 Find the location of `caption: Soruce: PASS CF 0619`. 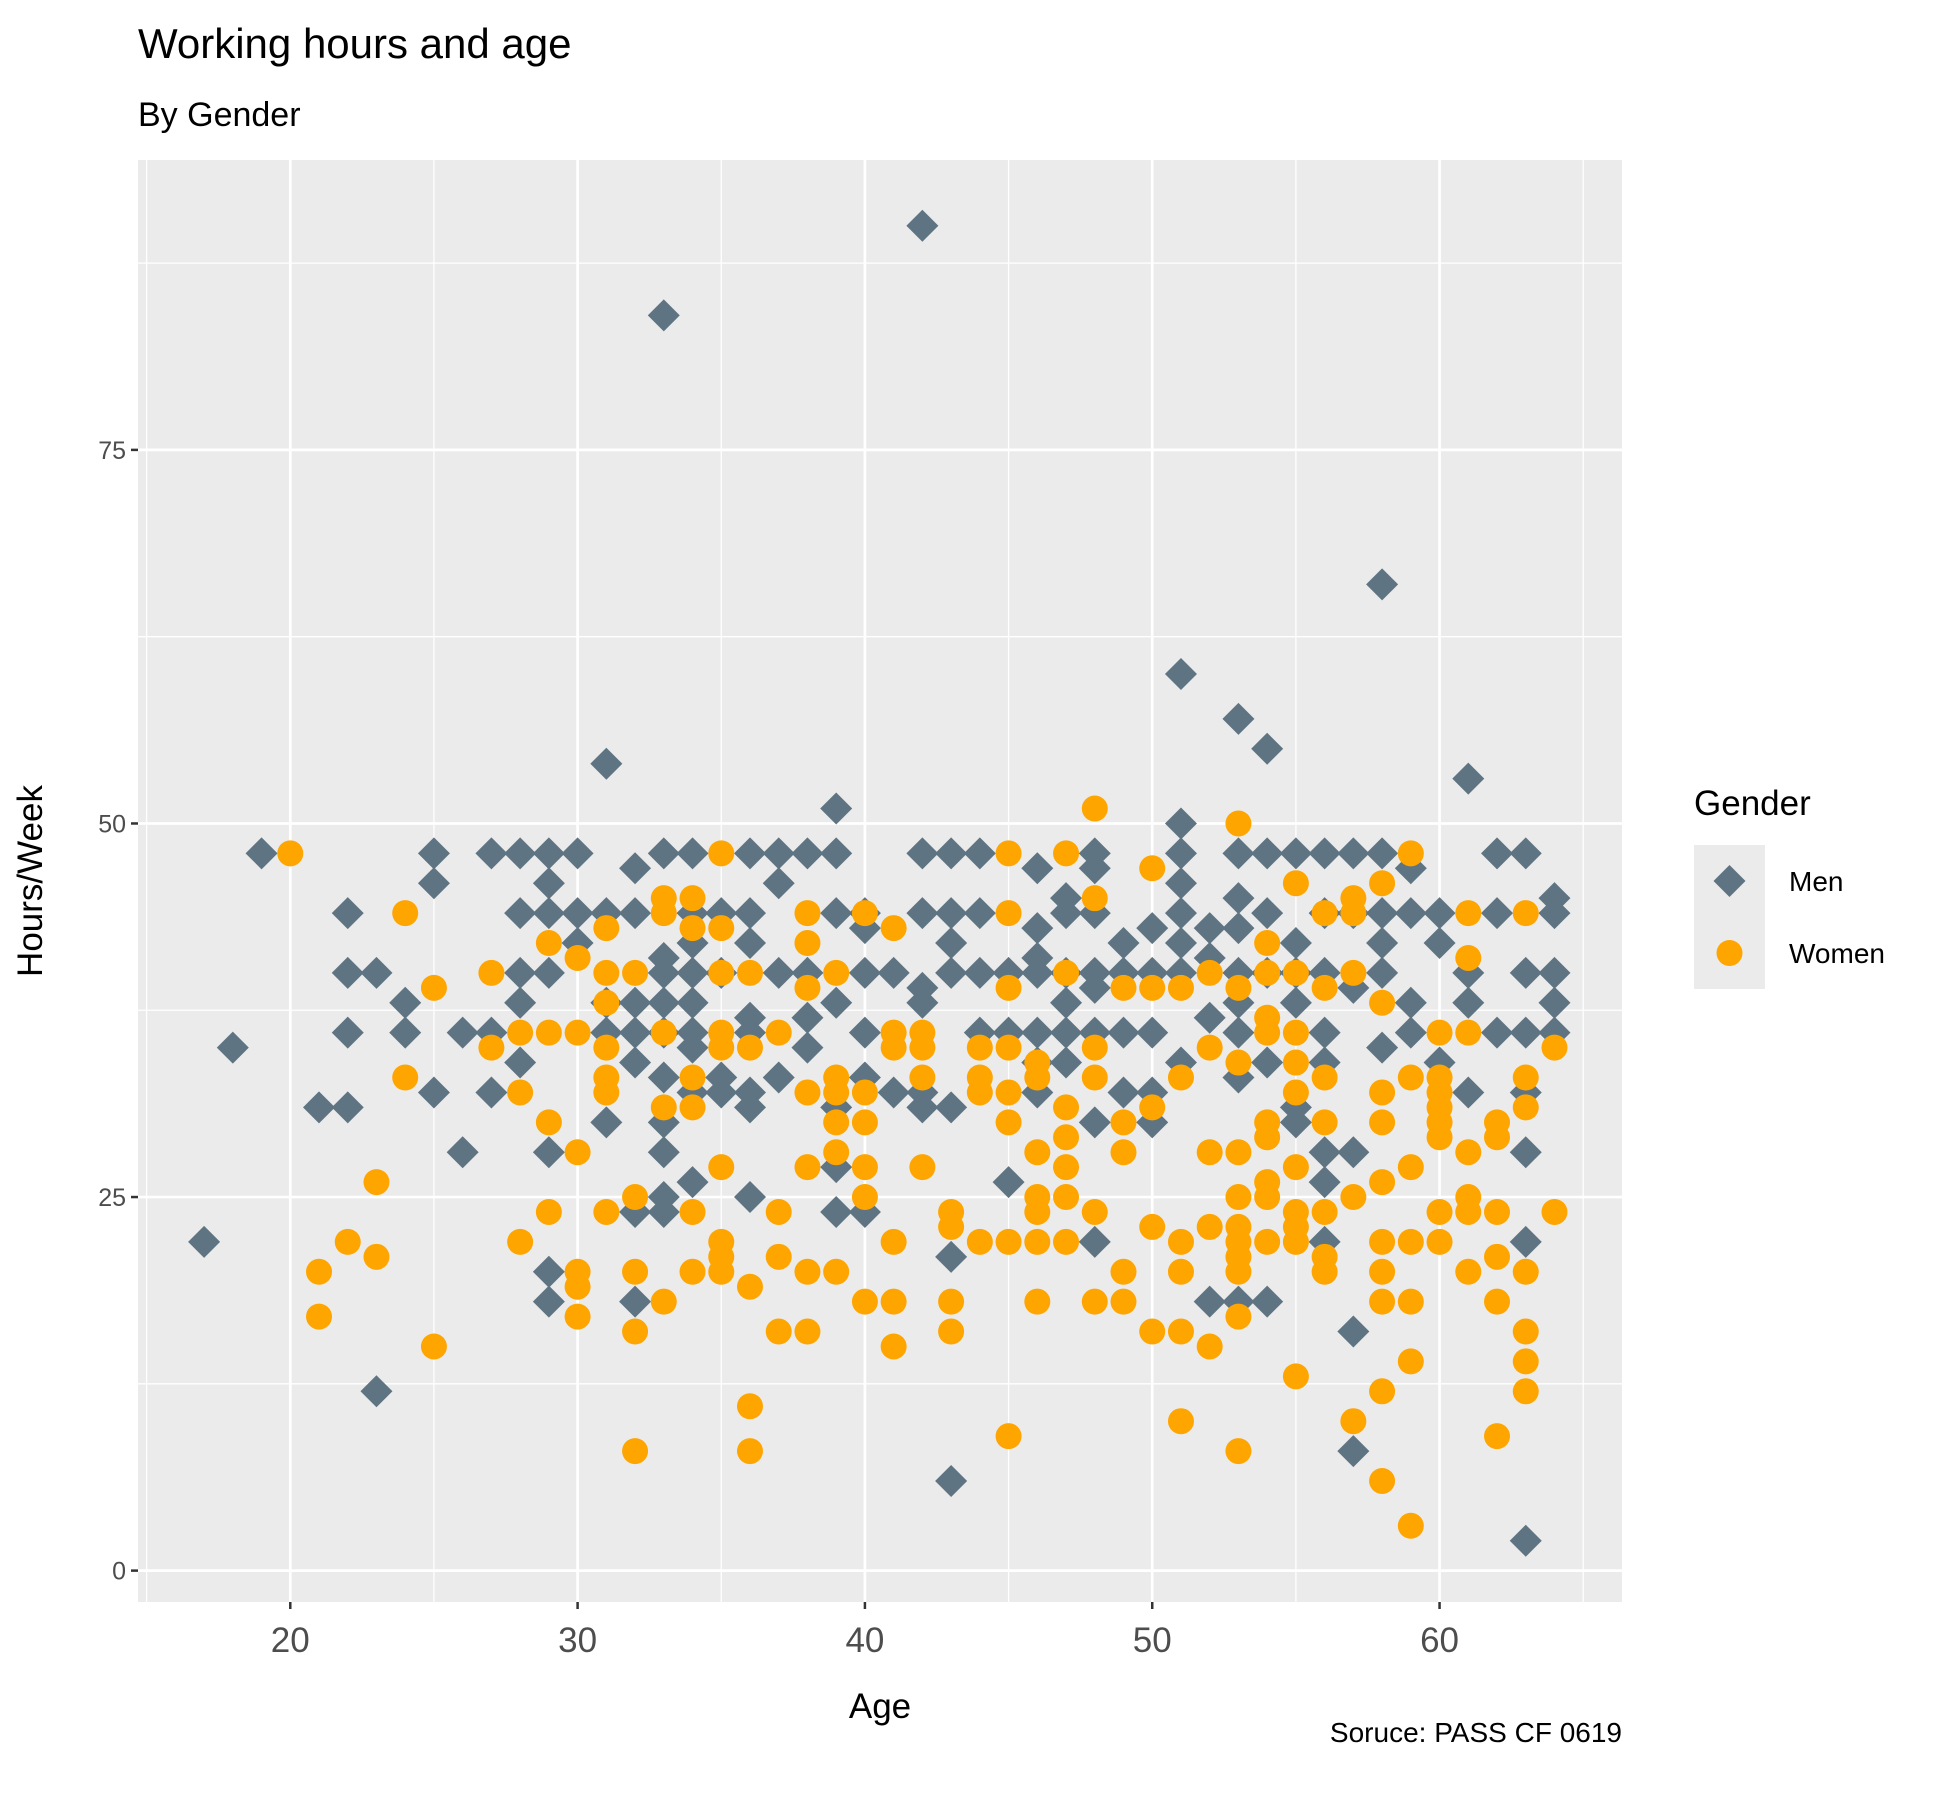

caption: Soruce: PASS CF 0619 is located at coordinates (1476, 1732).